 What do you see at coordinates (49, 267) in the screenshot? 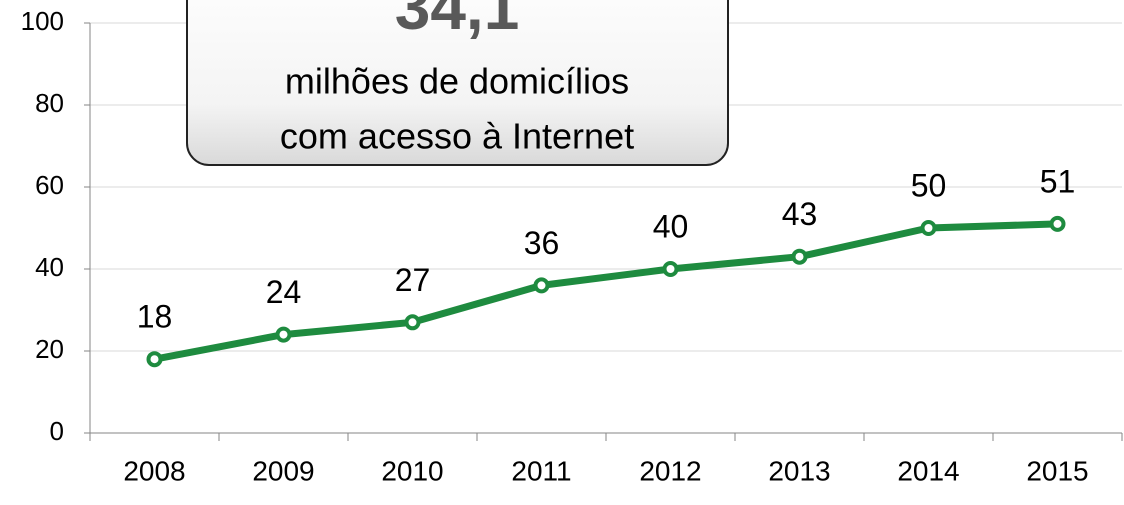
I see `y-tick-label: 40` at bounding box center [49, 267].